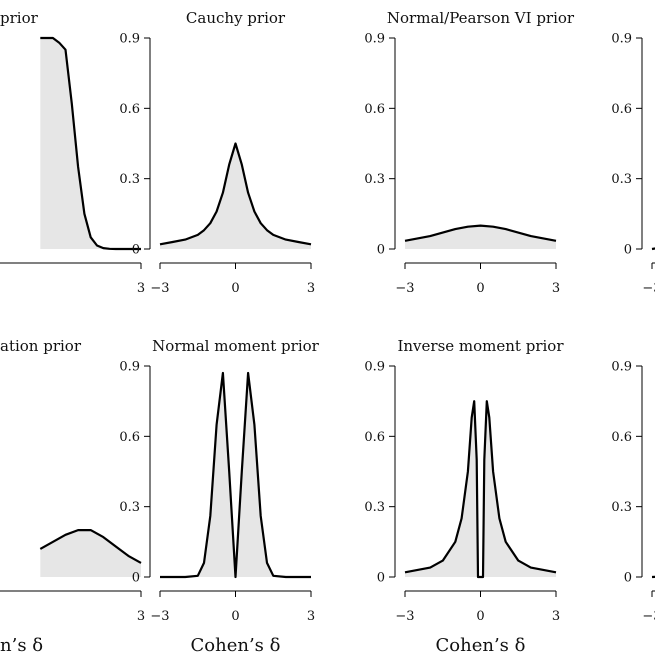 Image resolution: width=655 pixels, height=655 pixels. Describe the element at coordinates (21, 645) in the screenshot. I see `x-axis-label: n’s δ` at that location.